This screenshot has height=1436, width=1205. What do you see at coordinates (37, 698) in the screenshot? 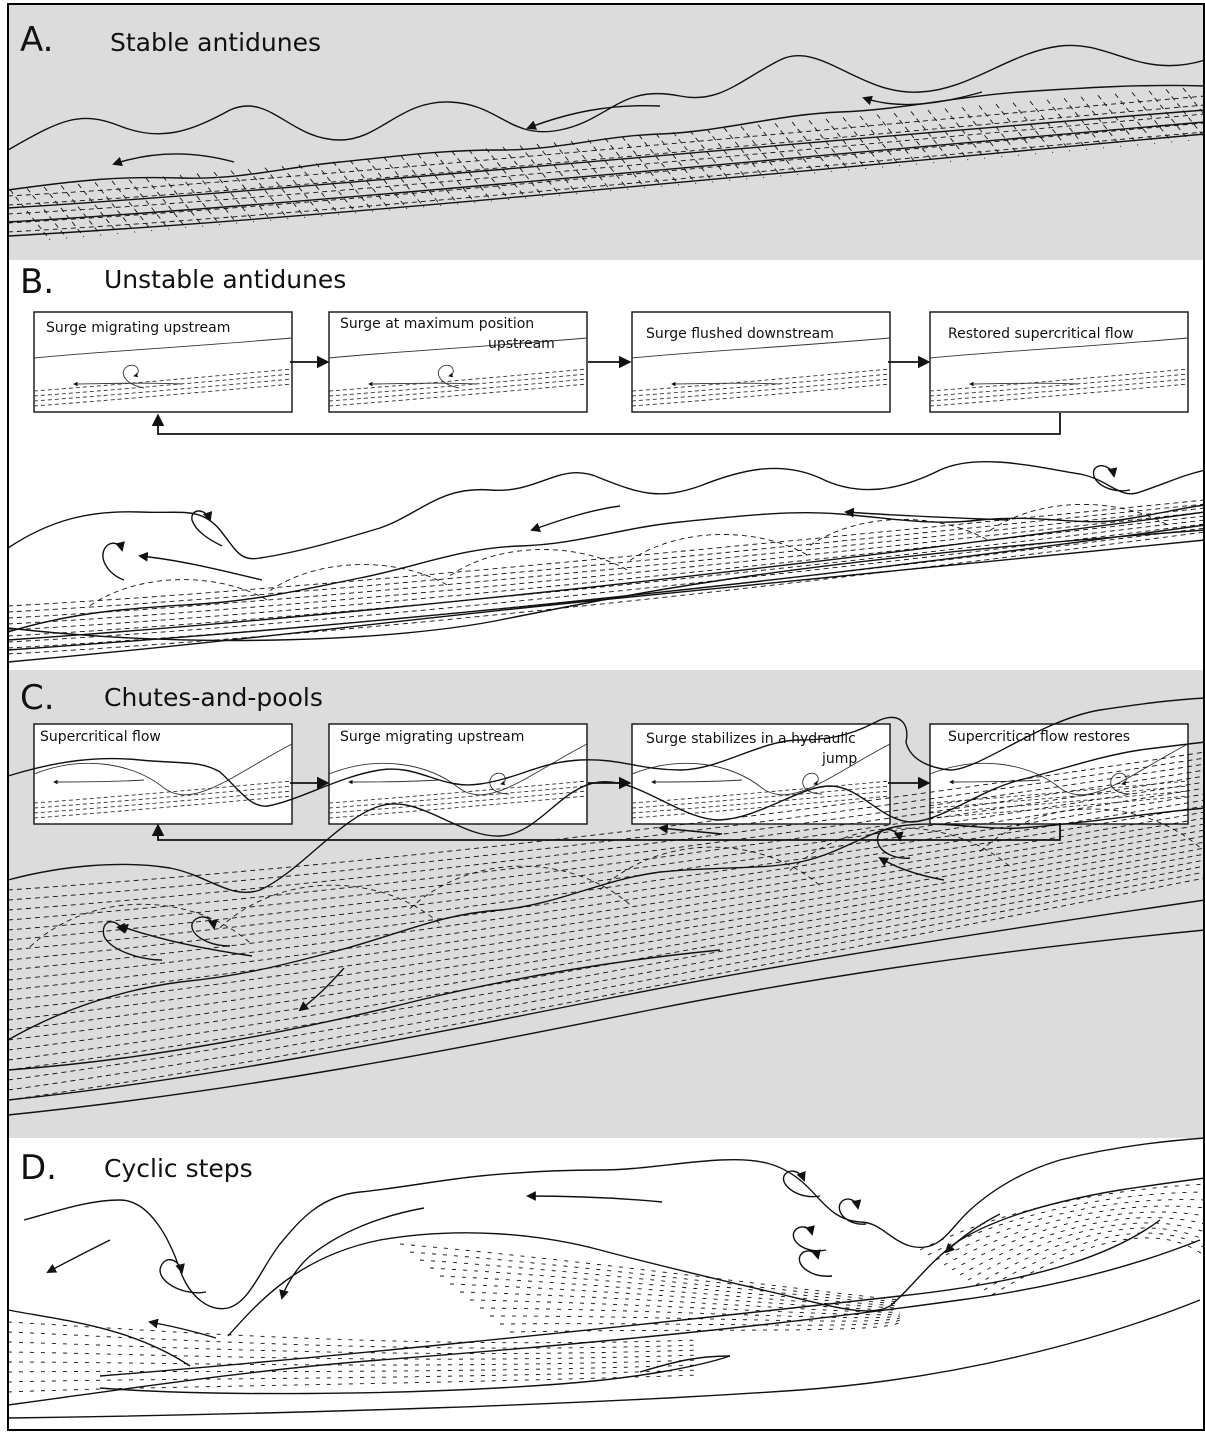
I see `panel-c-letter: C.` at bounding box center [37, 698].